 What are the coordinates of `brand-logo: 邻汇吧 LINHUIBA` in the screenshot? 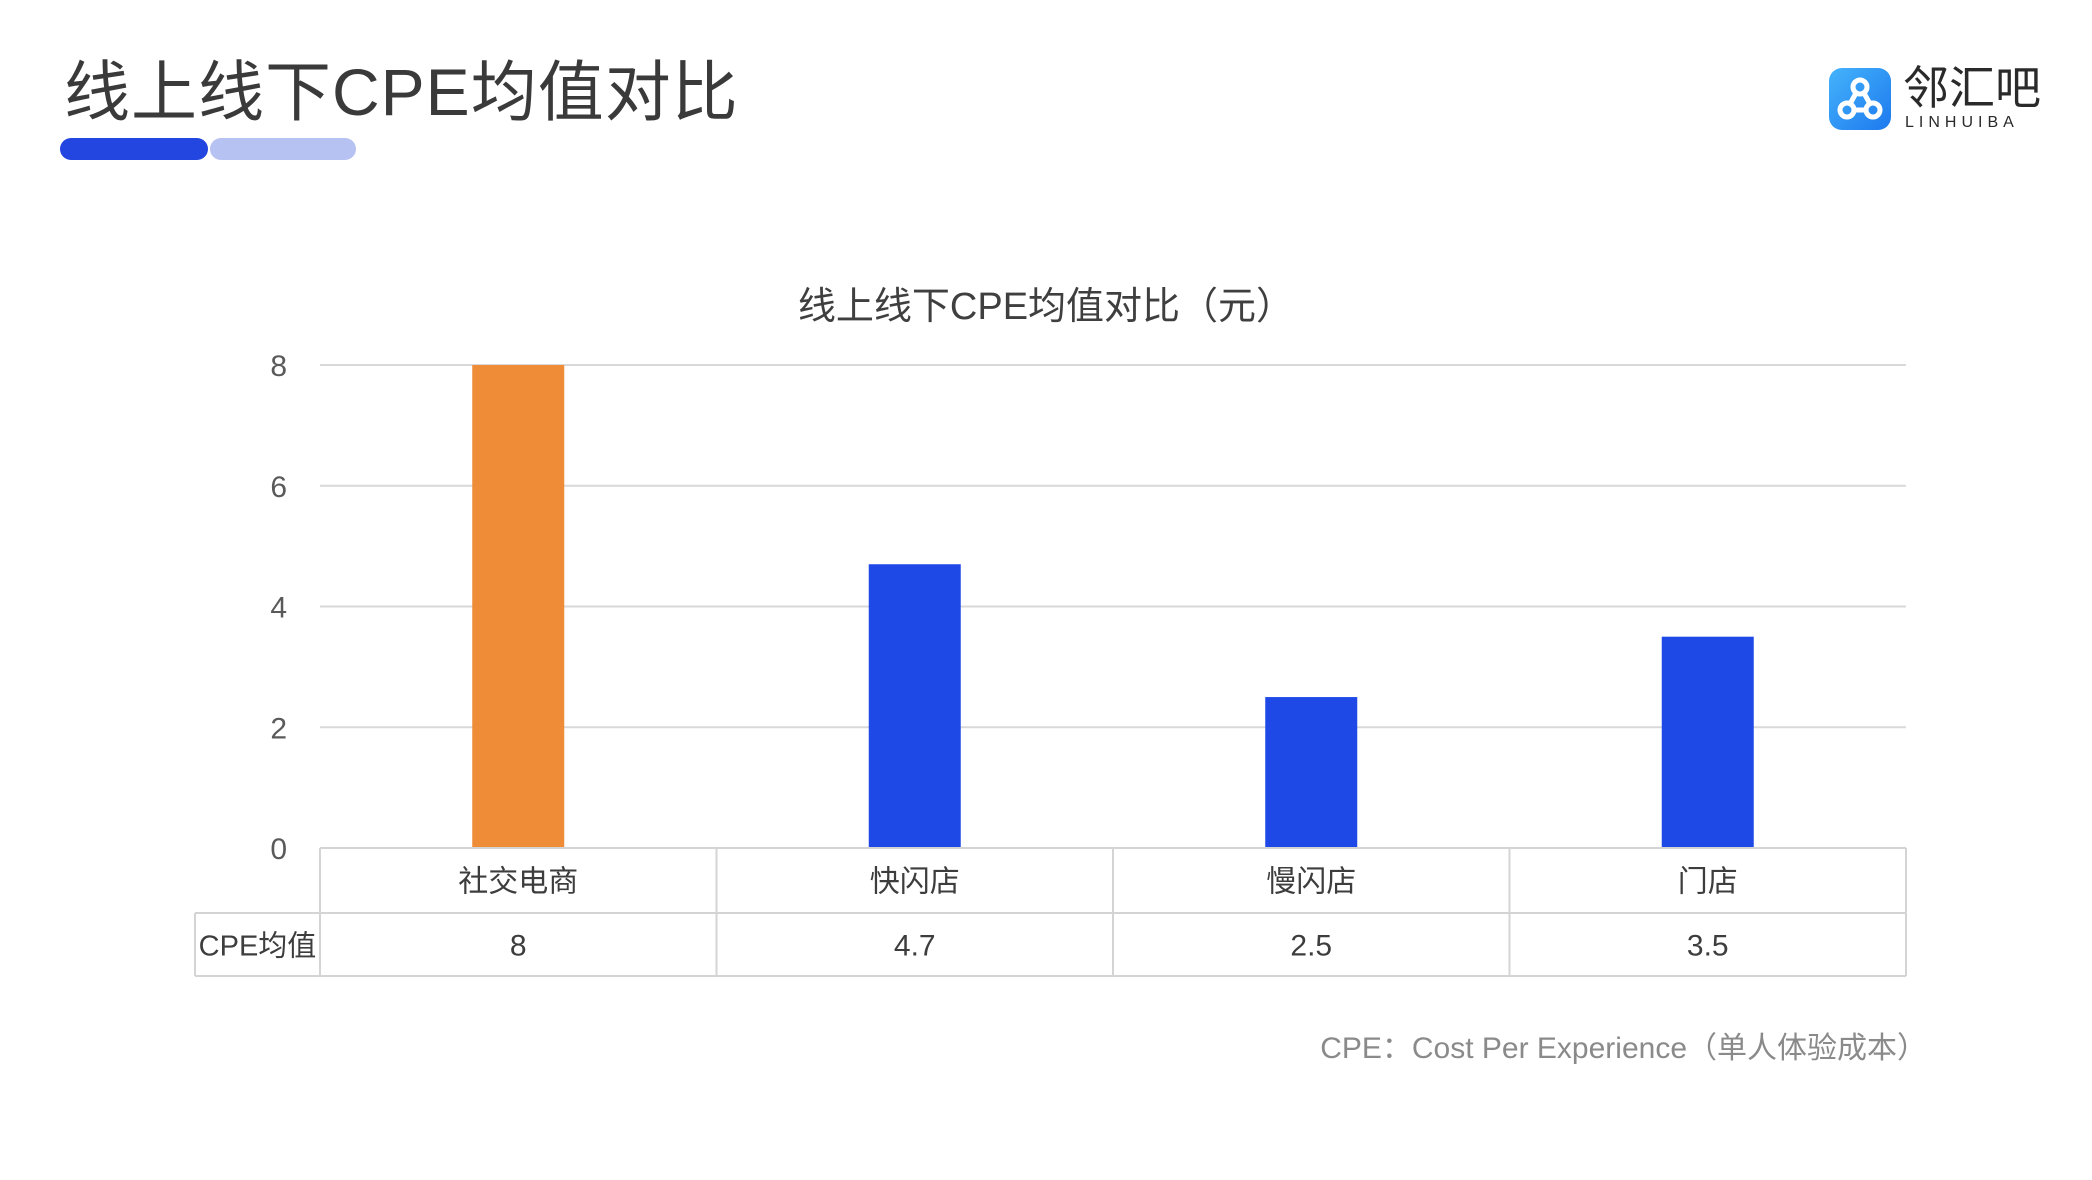 It's located at (1935, 97).